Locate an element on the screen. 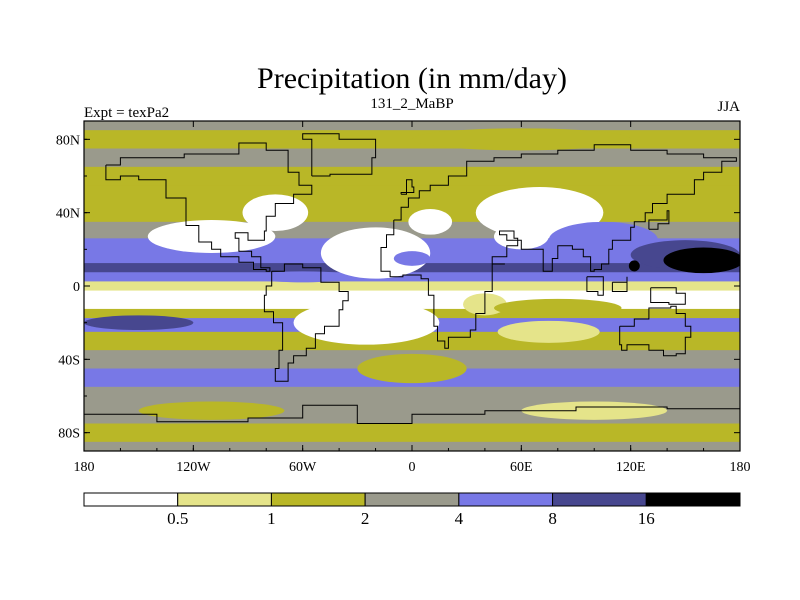  x-tick-label: 60E is located at coordinates (521, 467).